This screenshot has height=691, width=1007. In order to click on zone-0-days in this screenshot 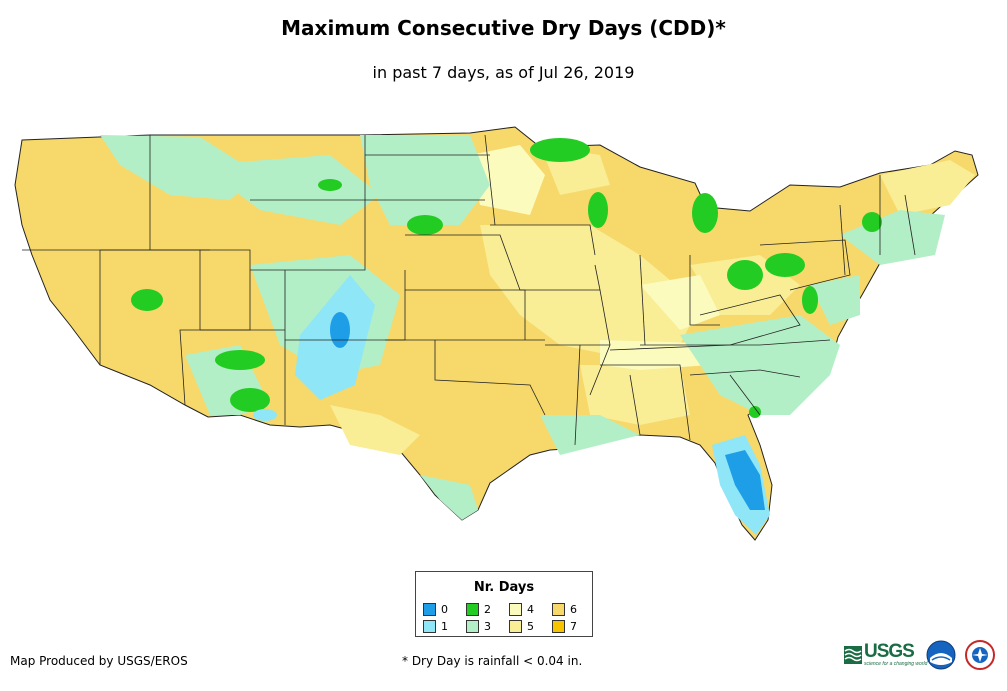, I will do `click(547, 411)`.